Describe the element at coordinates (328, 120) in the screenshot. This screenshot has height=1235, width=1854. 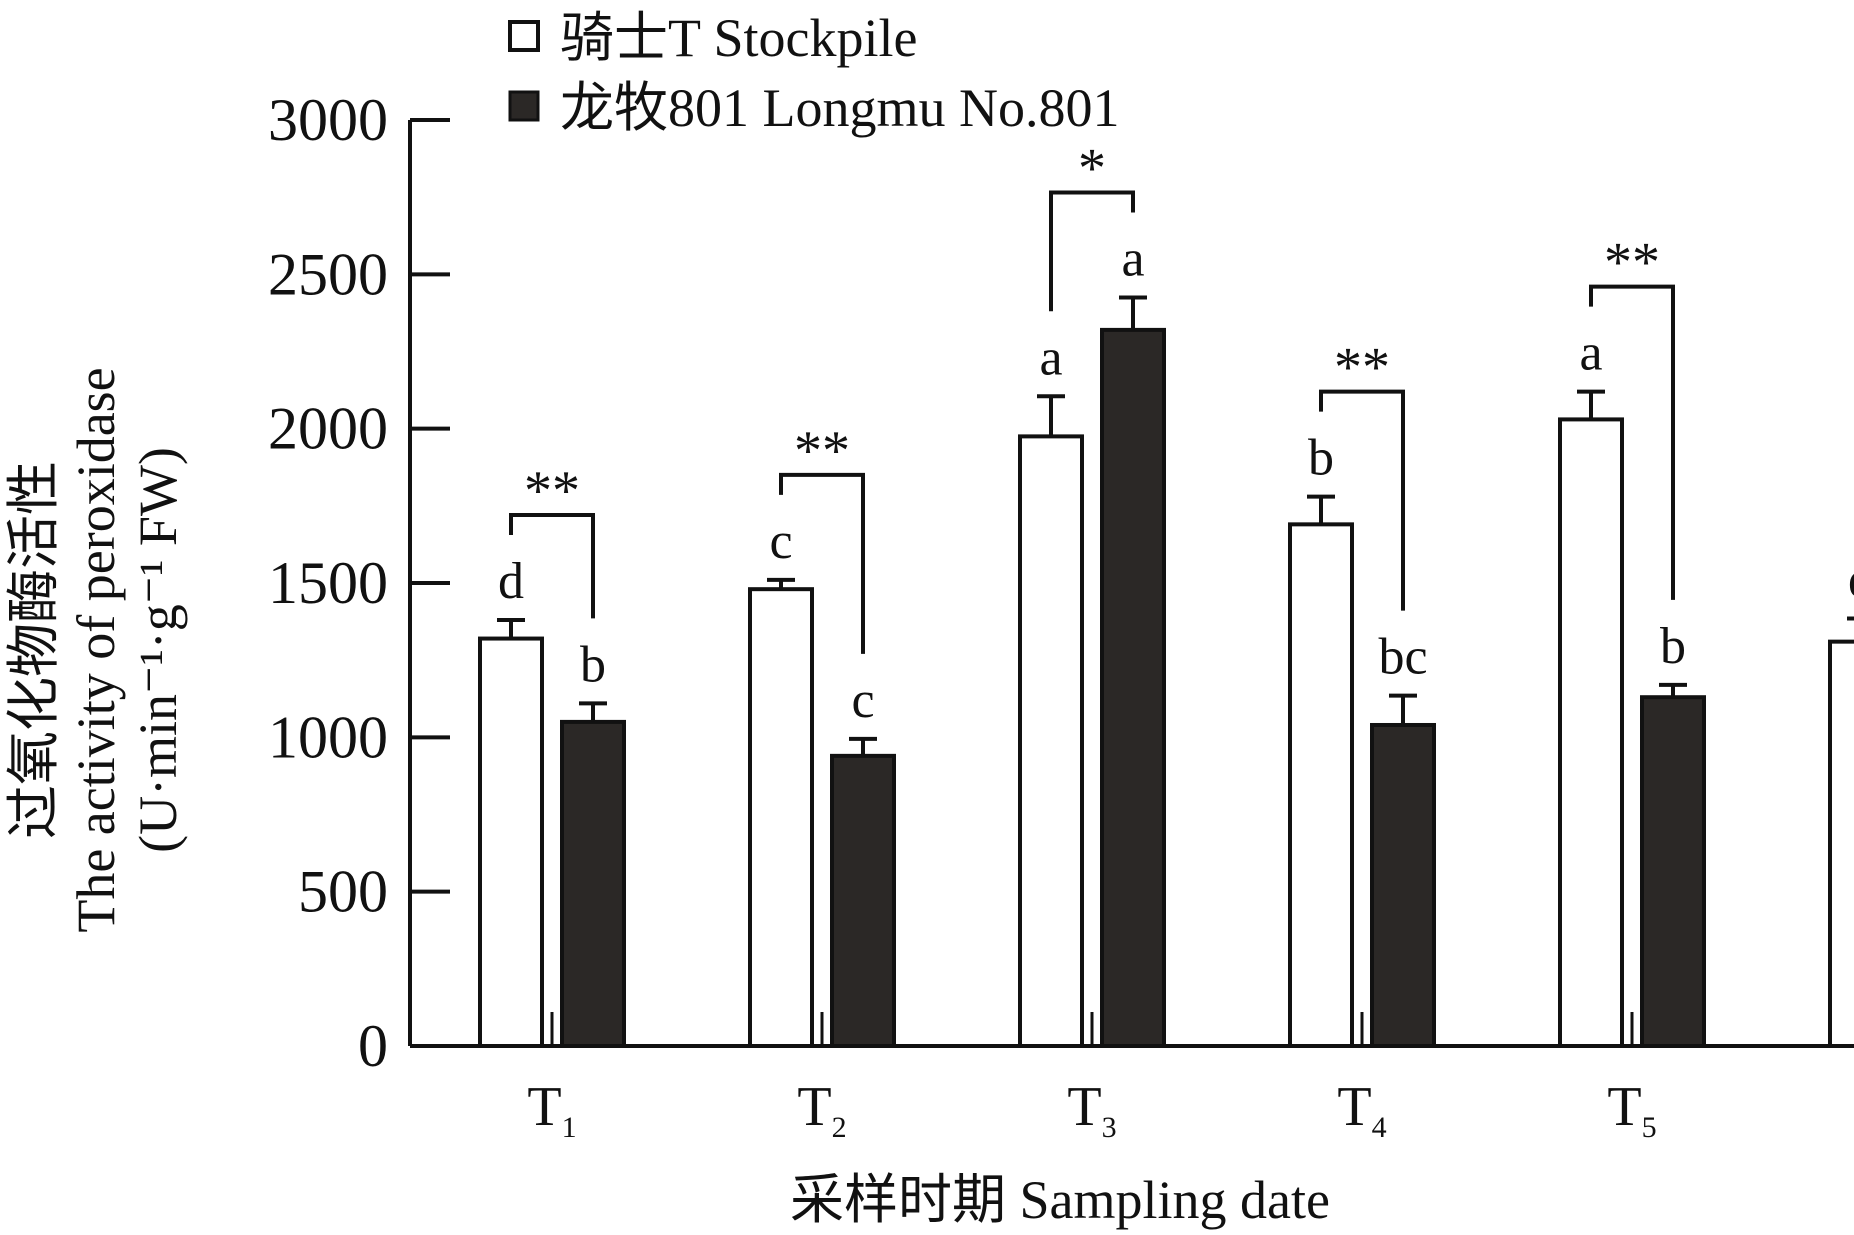
I see `y-tick-label: 3000` at that location.